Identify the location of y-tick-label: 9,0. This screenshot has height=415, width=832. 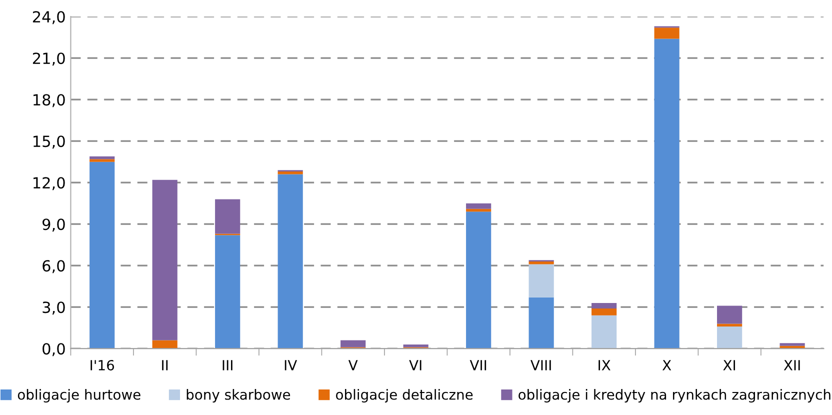
(53, 225).